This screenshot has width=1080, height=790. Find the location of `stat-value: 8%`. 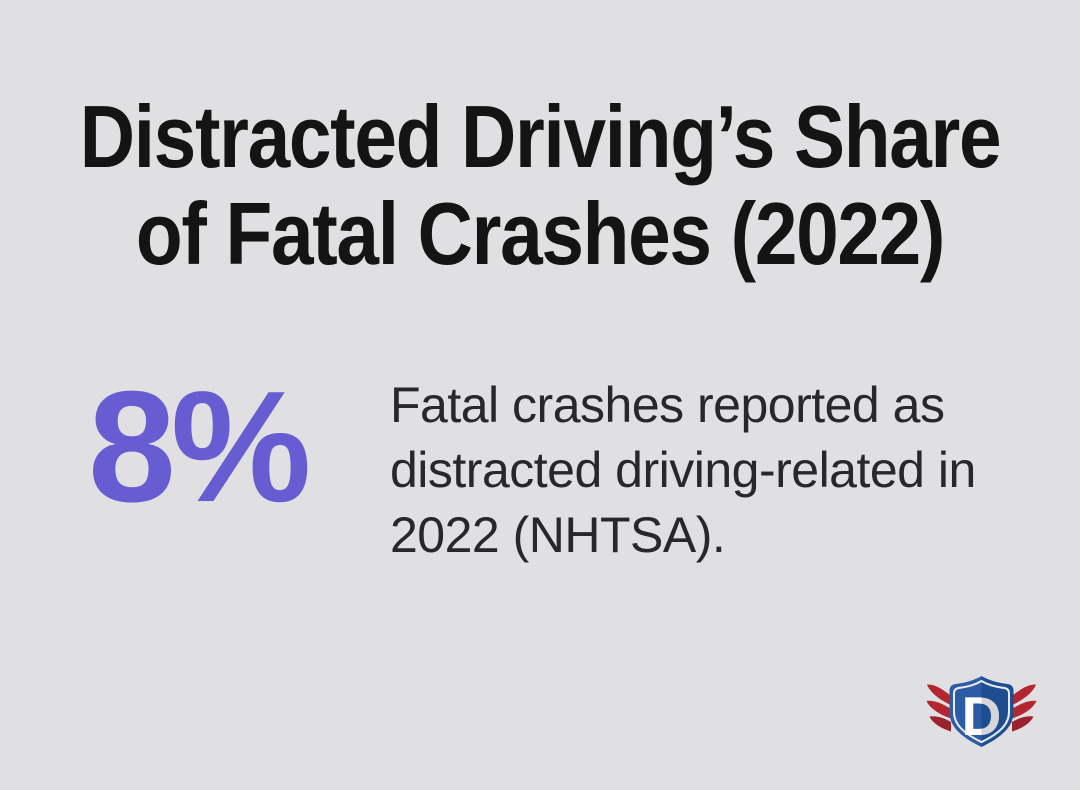

stat-value: 8% is located at coordinates (199, 447).